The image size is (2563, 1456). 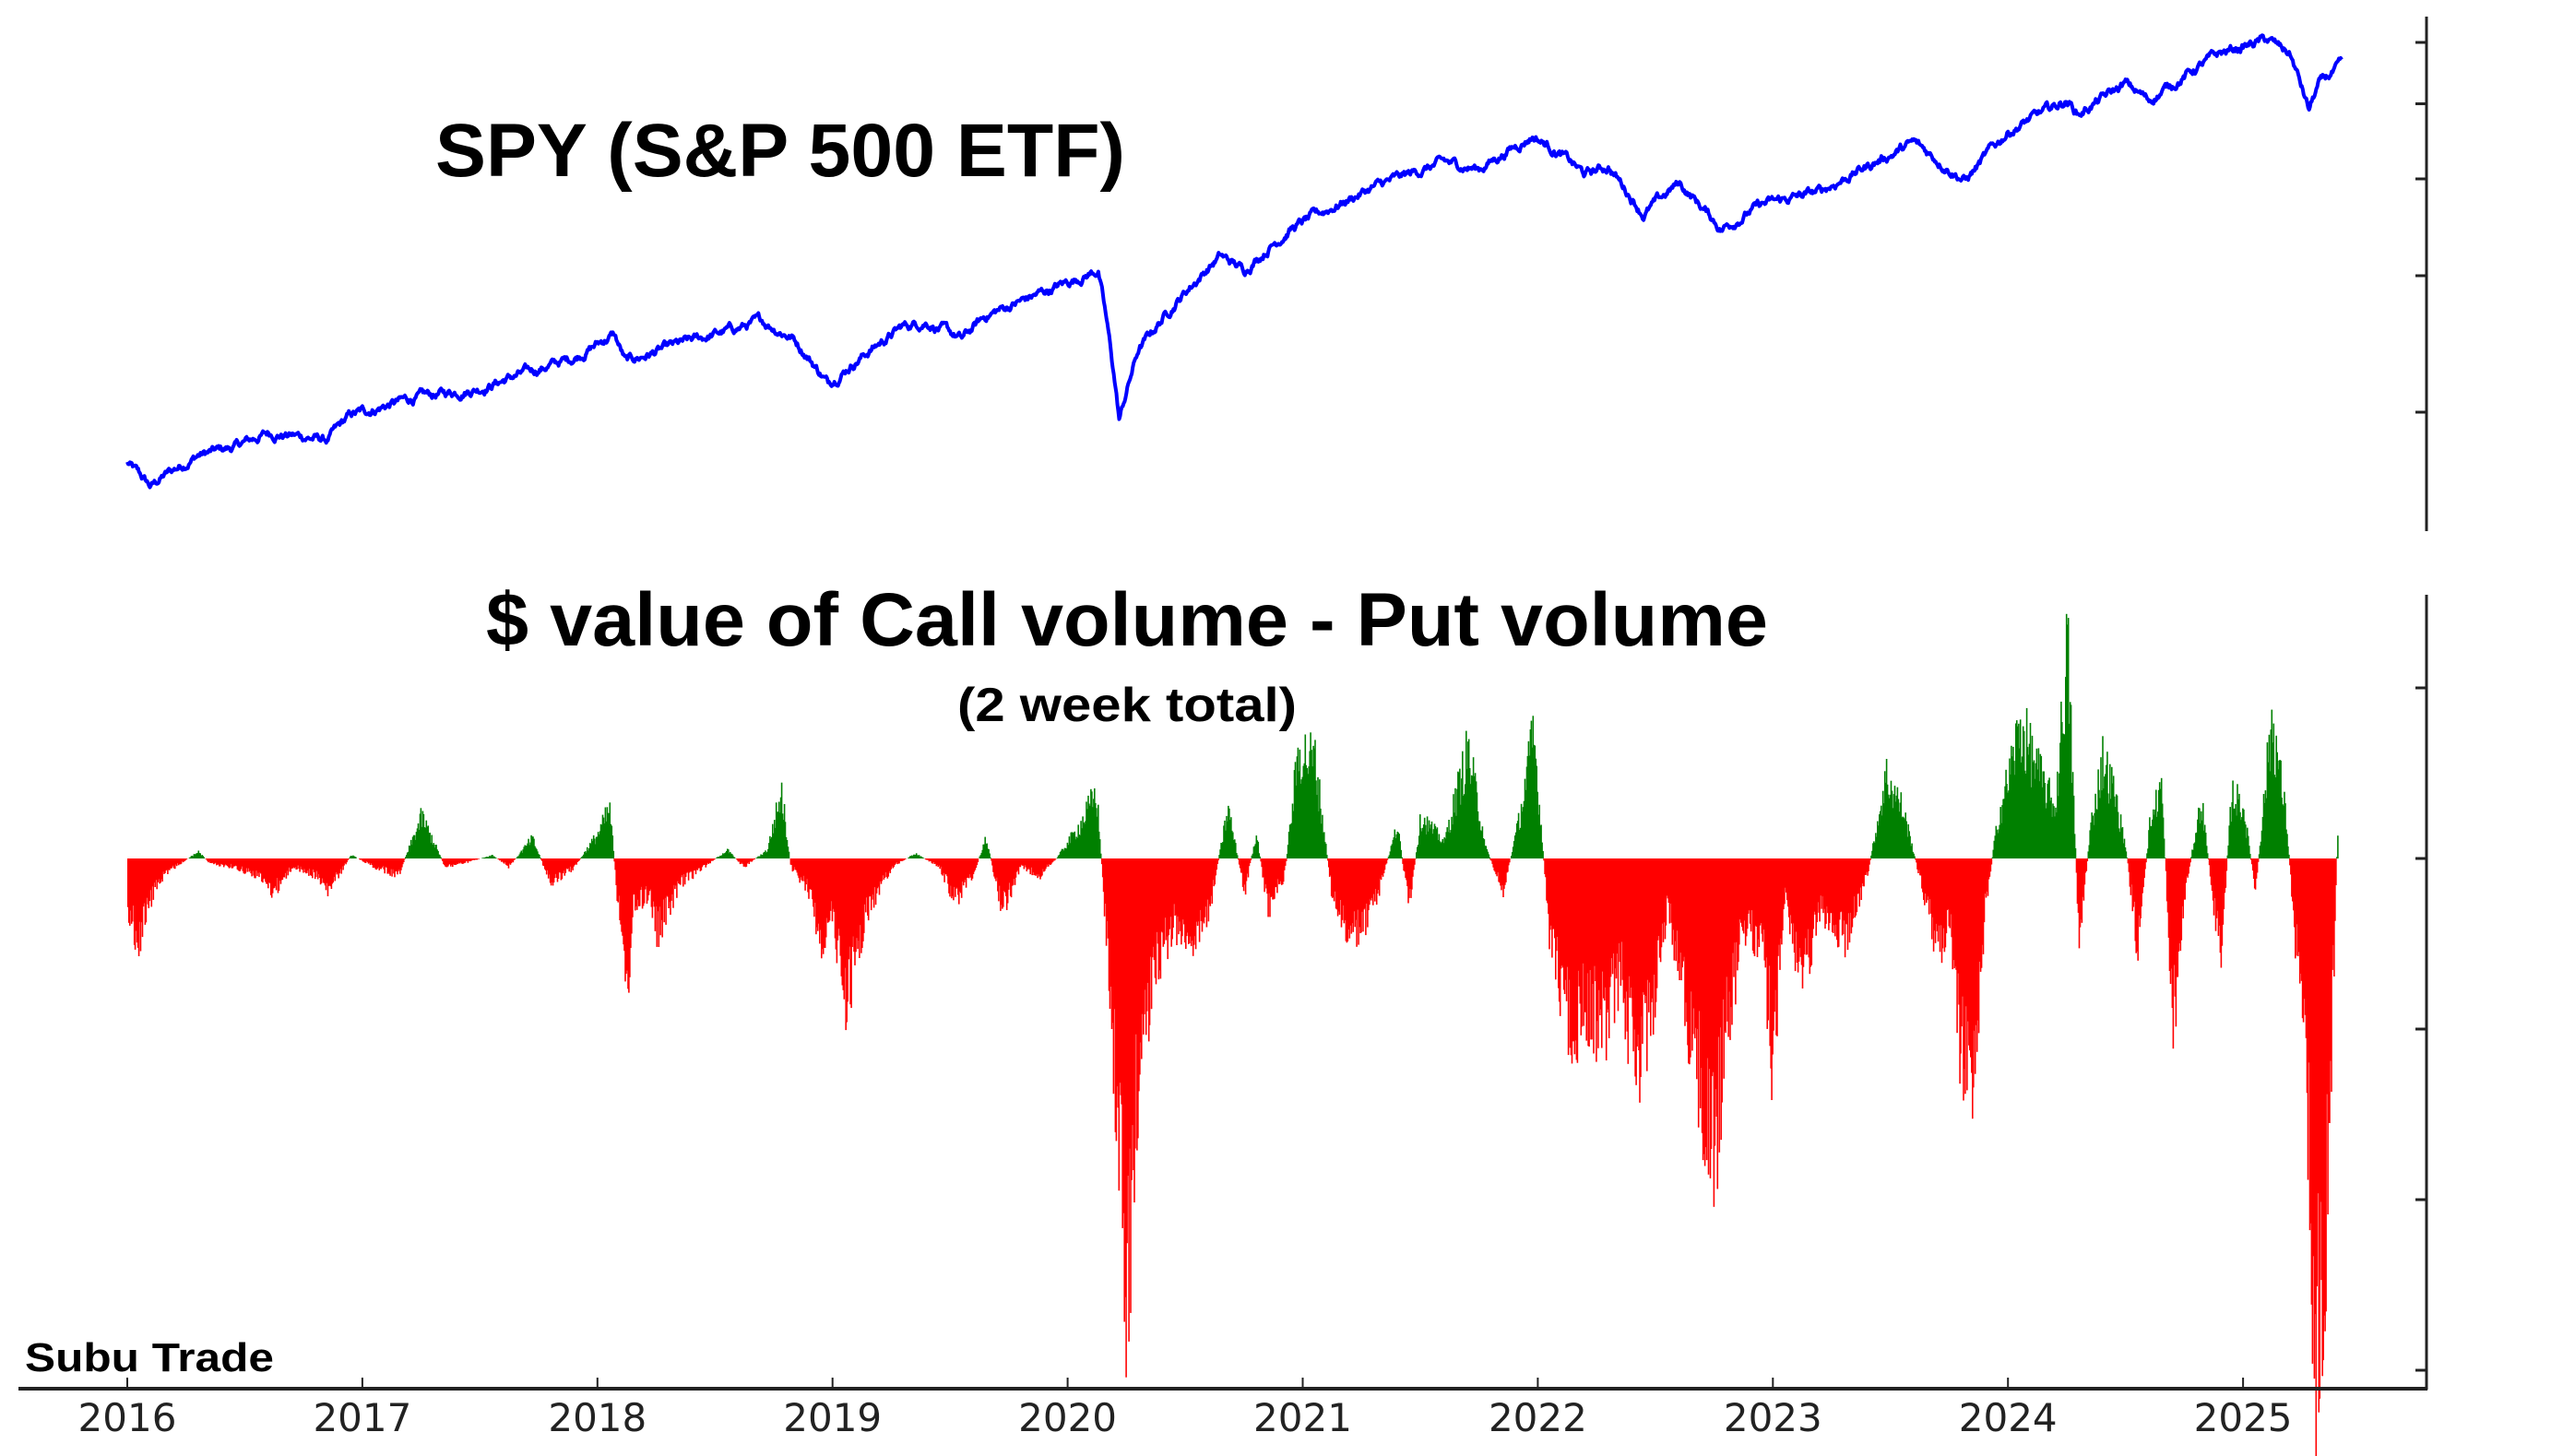 I want to click on x-tick-label: 2016, so click(x=127, y=1417).